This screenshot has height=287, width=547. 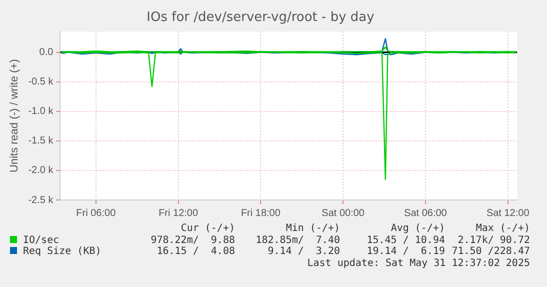 I want to click on x-tick-label: Sat 12:00, so click(x=508, y=213).